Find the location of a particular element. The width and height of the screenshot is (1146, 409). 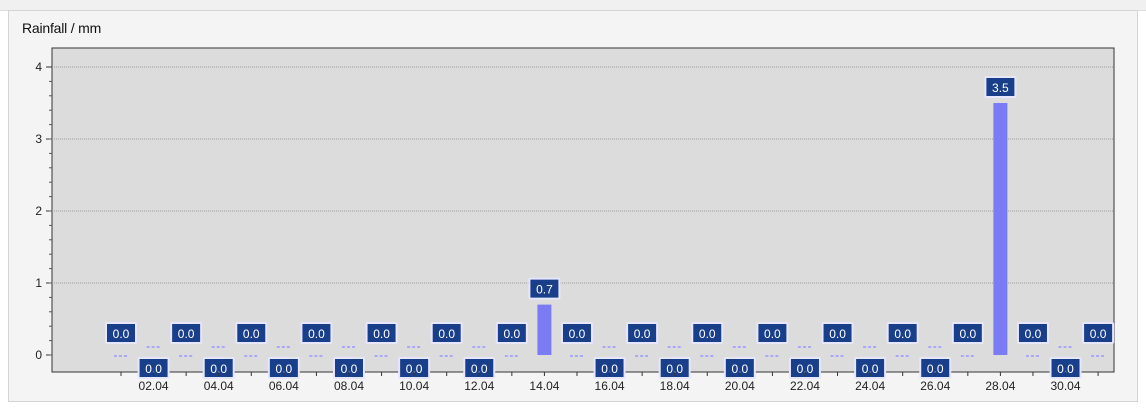

data-label-05.04: 0.0 is located at coordinates (251, 333).